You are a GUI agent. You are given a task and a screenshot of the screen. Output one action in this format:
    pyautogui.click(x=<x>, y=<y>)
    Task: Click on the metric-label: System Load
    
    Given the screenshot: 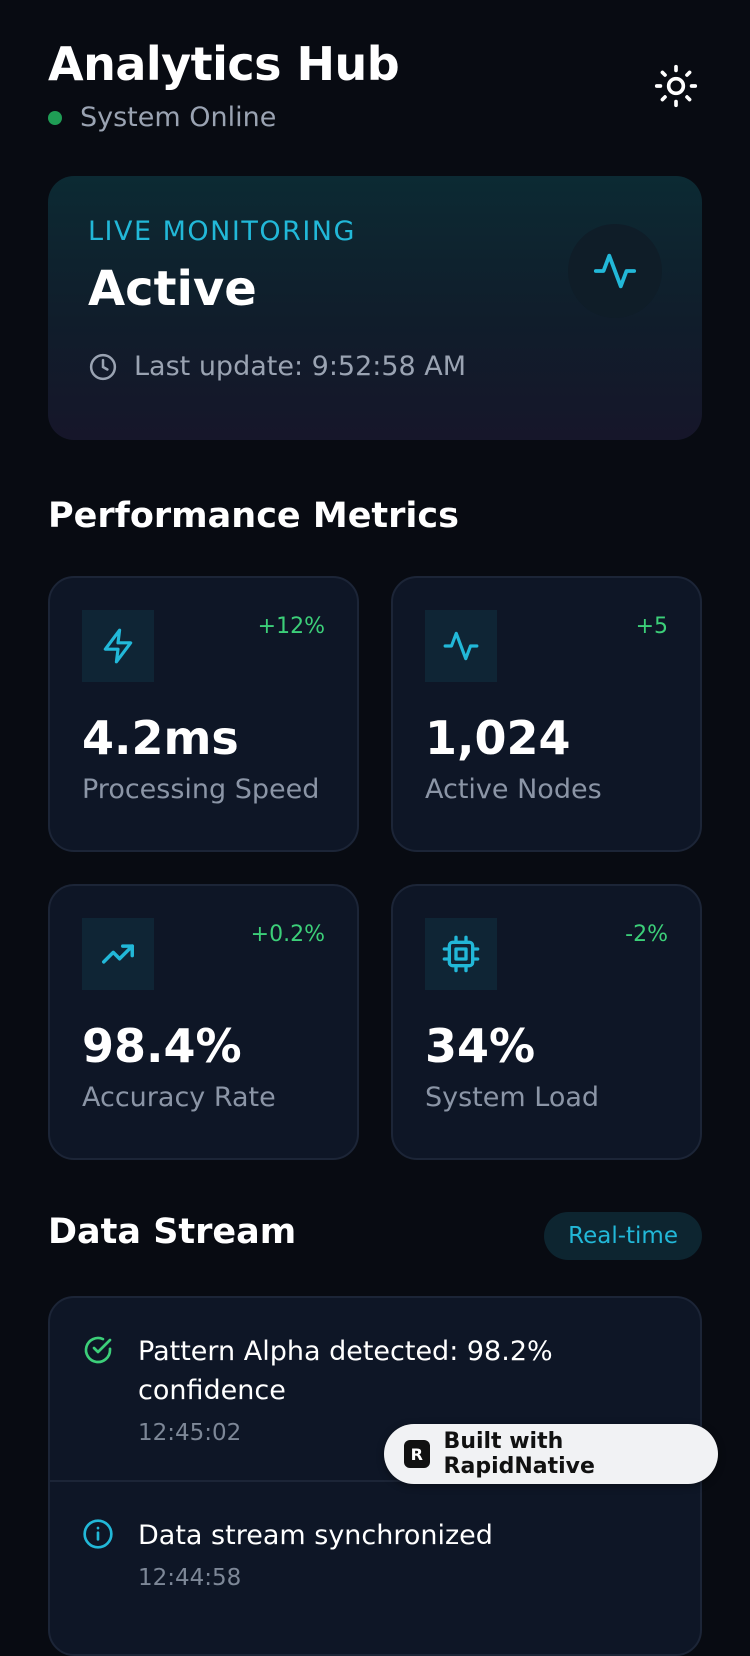 What is the action you would take?
    pyautogui.click(x=512, y=1097)
    